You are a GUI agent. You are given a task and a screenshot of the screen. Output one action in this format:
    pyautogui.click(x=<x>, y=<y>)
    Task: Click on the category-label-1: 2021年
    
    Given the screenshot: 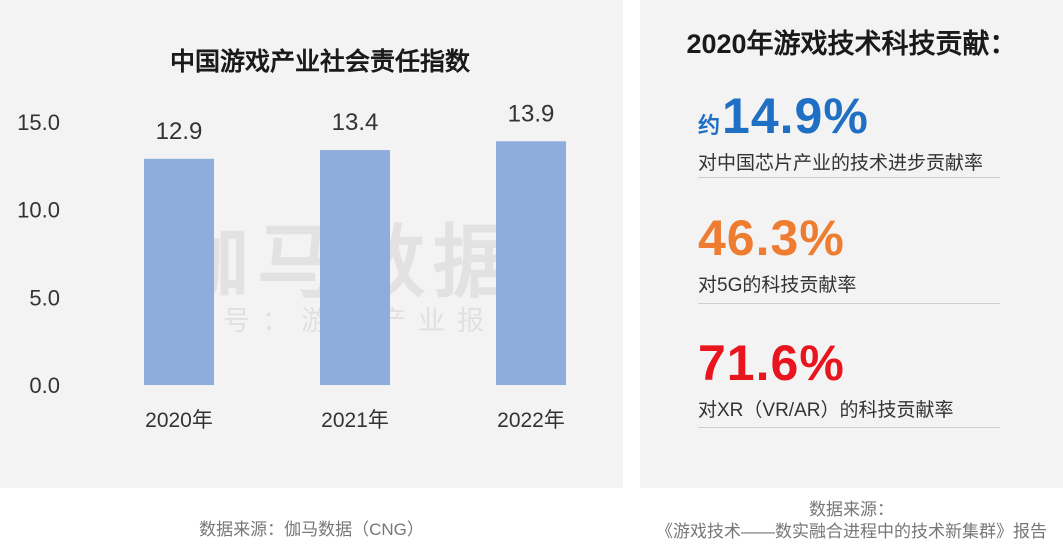 What is the action you would take?
    pyautogui.click(x=355, y=420)
    